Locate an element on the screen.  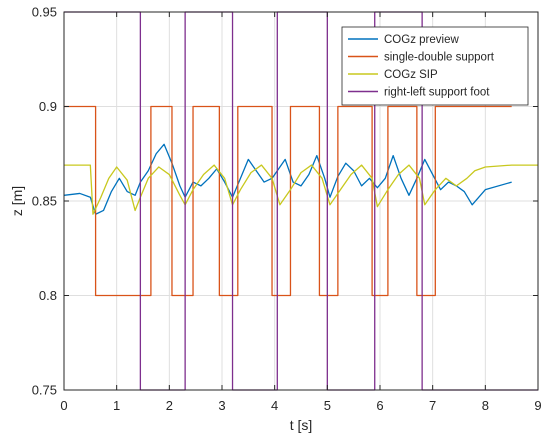
legend-label: COGz preview is located at coordinates (421, 40).